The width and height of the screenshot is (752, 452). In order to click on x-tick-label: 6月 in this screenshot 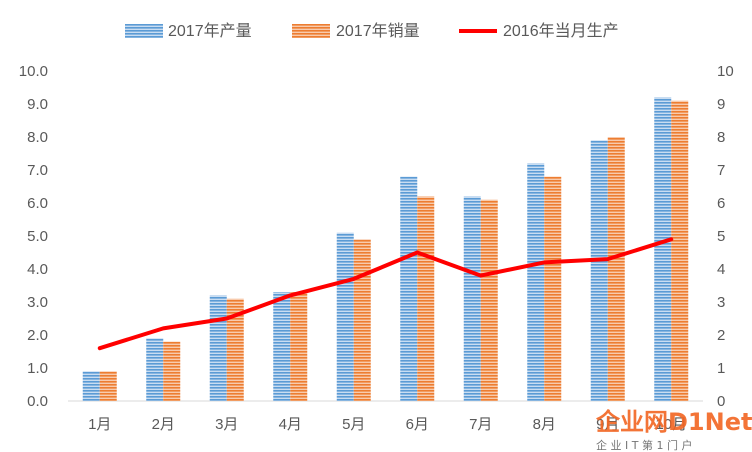, I will do `click(417, 424)`.